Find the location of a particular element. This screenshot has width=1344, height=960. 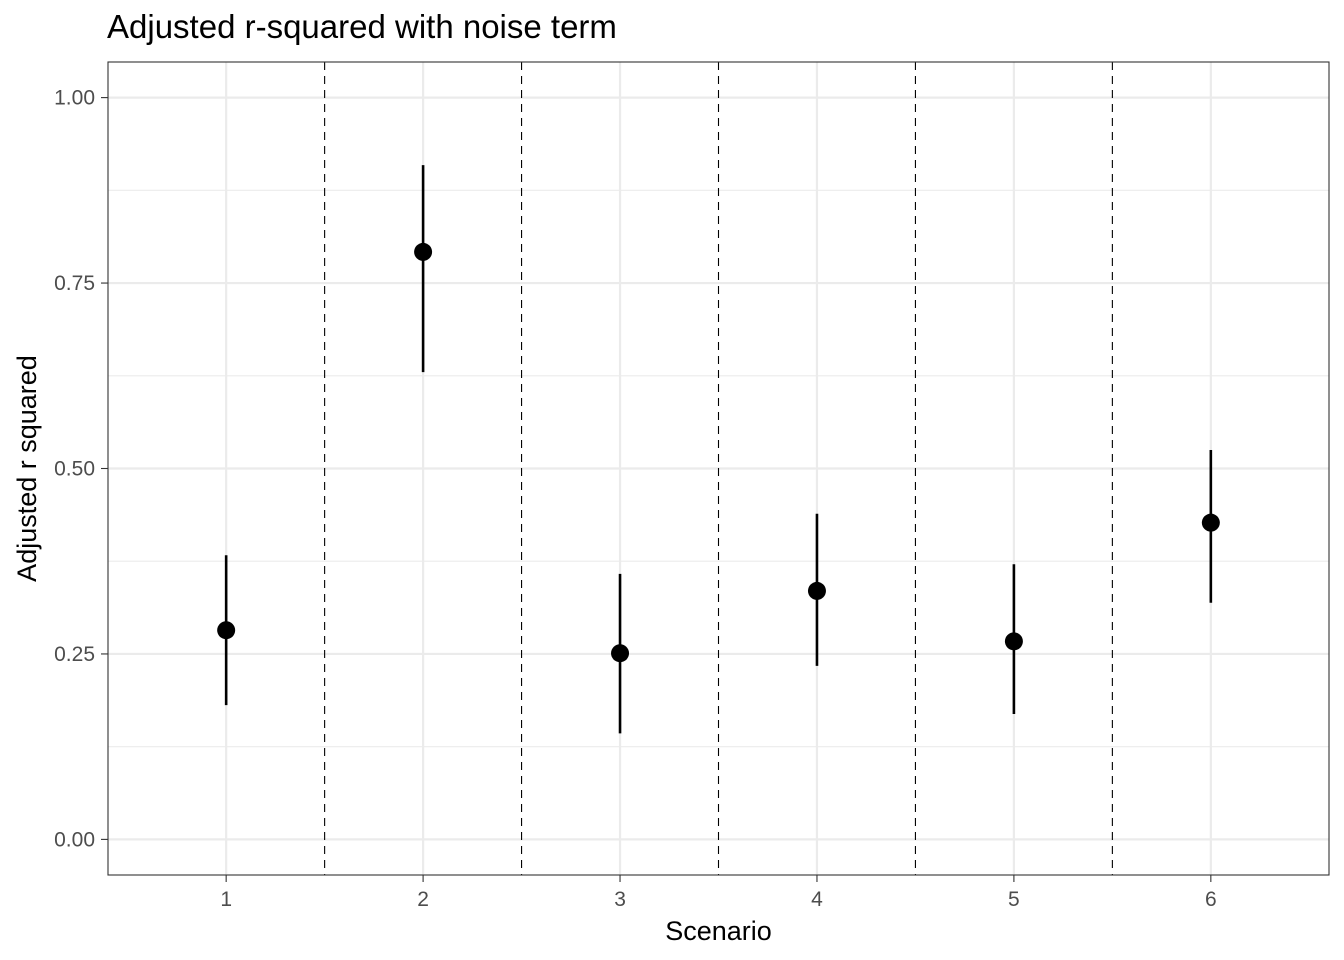

y-tick-label: 1.00 is located at coordinates (74, 98).